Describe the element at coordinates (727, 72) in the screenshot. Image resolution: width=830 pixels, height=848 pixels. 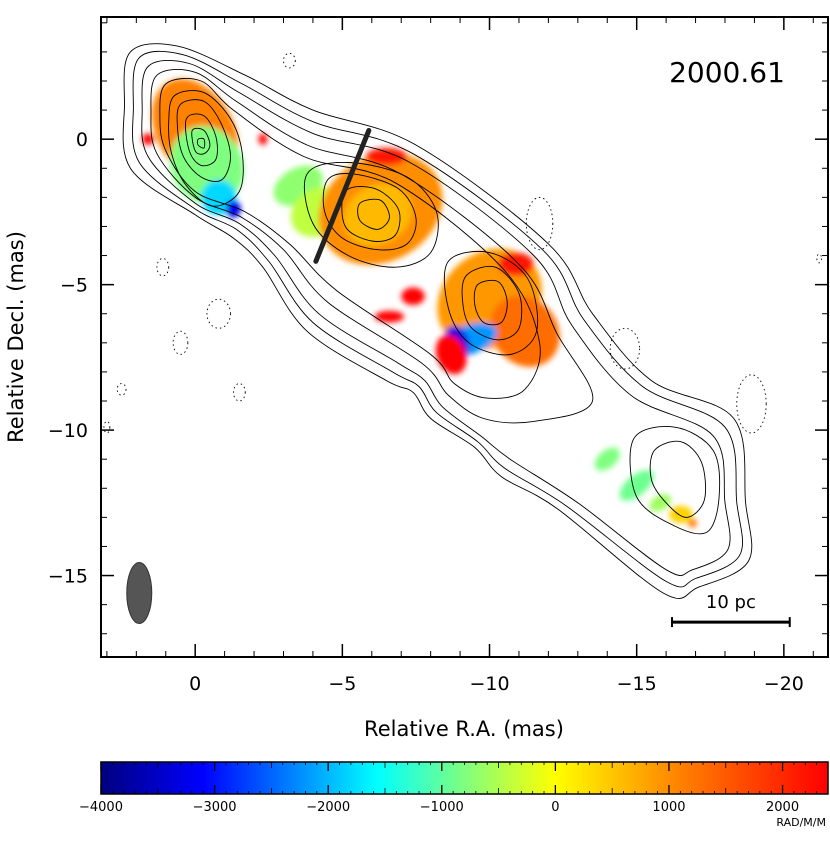
I see `epoch-label: 2000.61` at that location.